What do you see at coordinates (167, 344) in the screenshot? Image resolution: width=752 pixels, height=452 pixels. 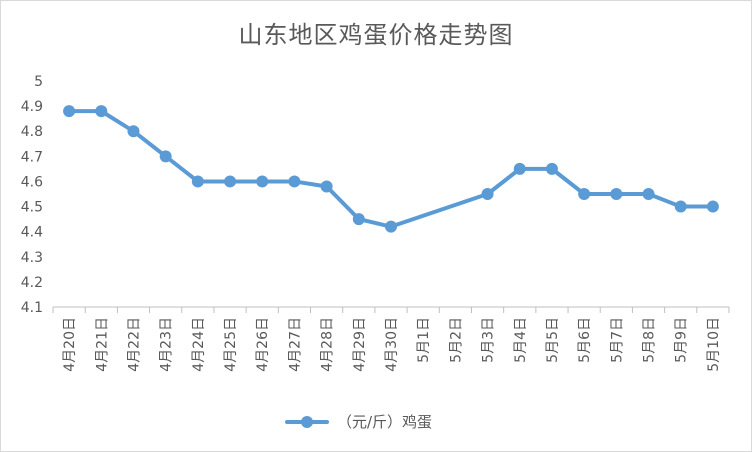 I see `x-tick-label: 4月23日` at bounding box center [167, 344].